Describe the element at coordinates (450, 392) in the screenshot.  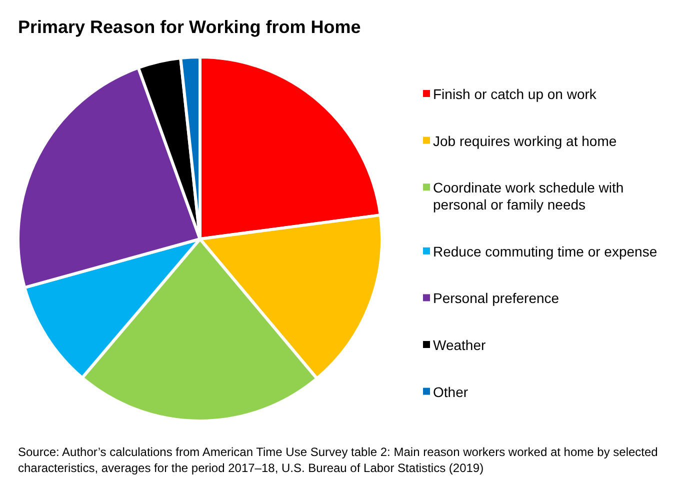
I see `legend-label: Other` at that location.